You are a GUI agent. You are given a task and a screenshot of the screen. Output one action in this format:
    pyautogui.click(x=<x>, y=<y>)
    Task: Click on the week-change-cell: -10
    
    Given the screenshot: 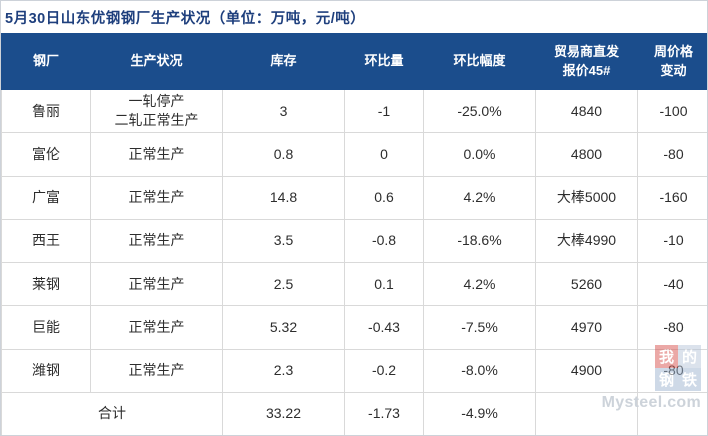 What is the action you would take?
    pyautogui.click(x=672, y=241)
    